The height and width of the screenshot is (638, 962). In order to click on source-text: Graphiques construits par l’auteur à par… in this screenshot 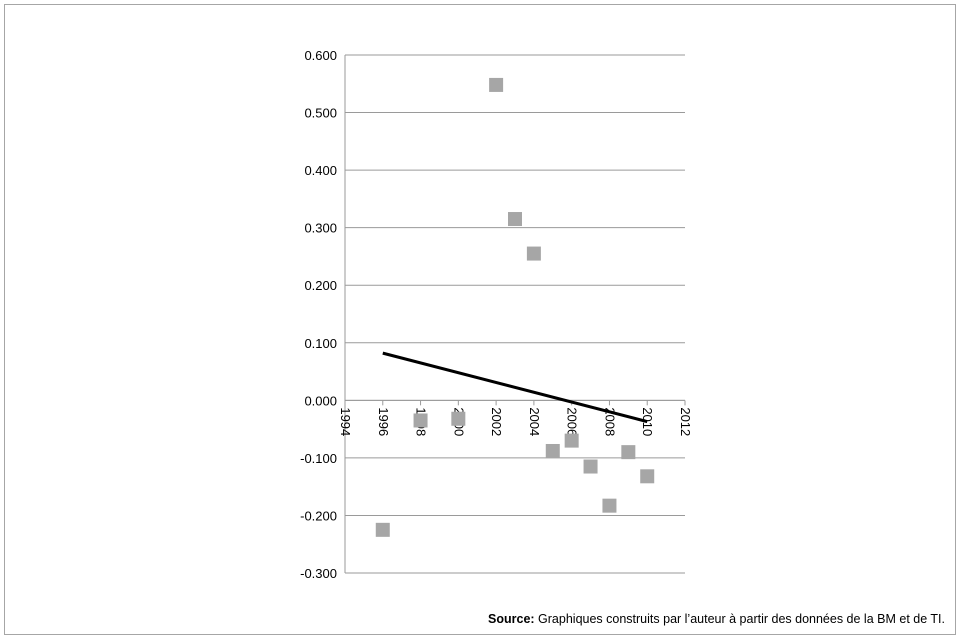, I will do `click(739, 619)`.